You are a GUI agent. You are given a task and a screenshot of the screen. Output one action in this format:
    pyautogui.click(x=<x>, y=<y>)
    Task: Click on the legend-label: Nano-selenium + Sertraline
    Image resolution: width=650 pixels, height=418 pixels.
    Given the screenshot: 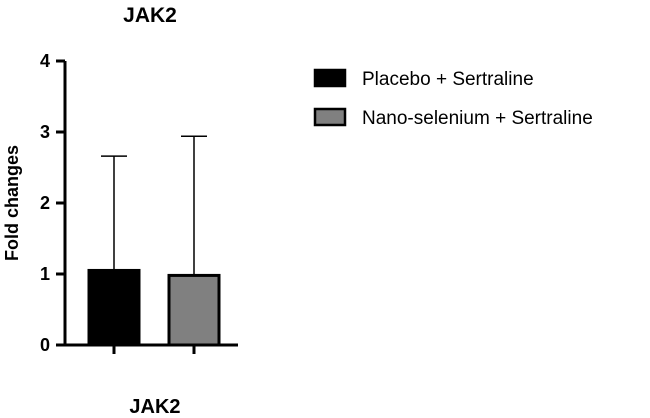 What is the action you would take?
    pyautogui.click(x=477, y=118)
    